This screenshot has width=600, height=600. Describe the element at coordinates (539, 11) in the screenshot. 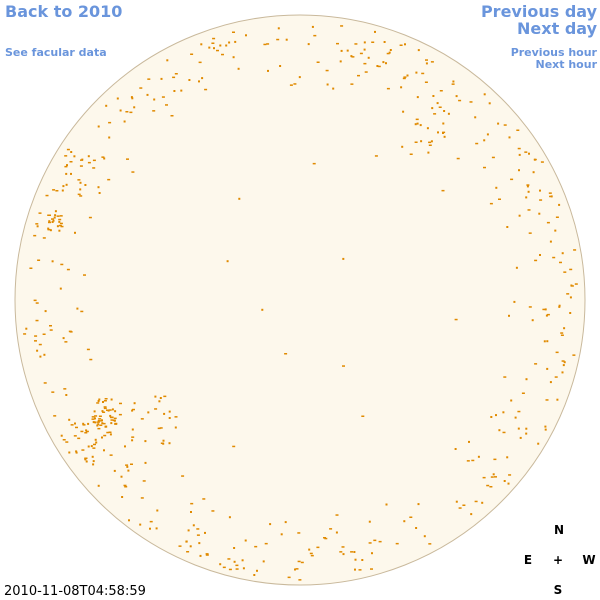

I see `previous-day-link: Previous day` at that location.